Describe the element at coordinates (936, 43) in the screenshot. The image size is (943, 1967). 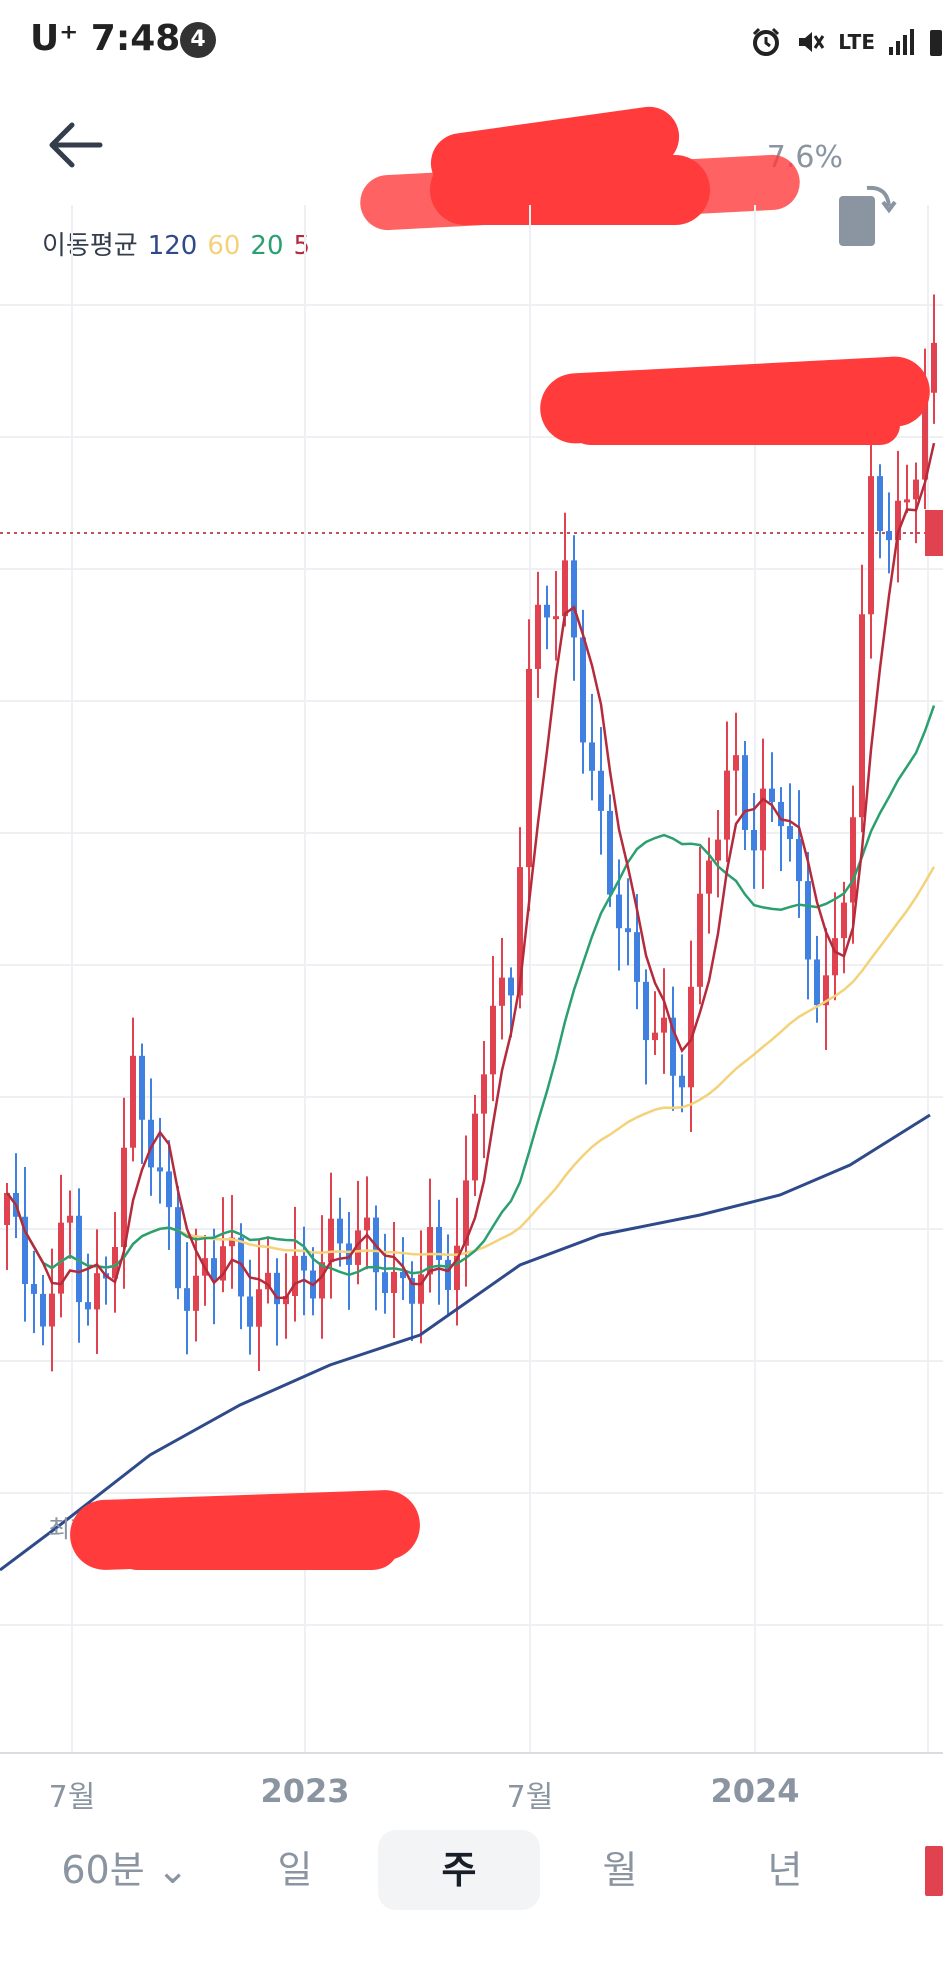
I see `battery-icon` at that location.